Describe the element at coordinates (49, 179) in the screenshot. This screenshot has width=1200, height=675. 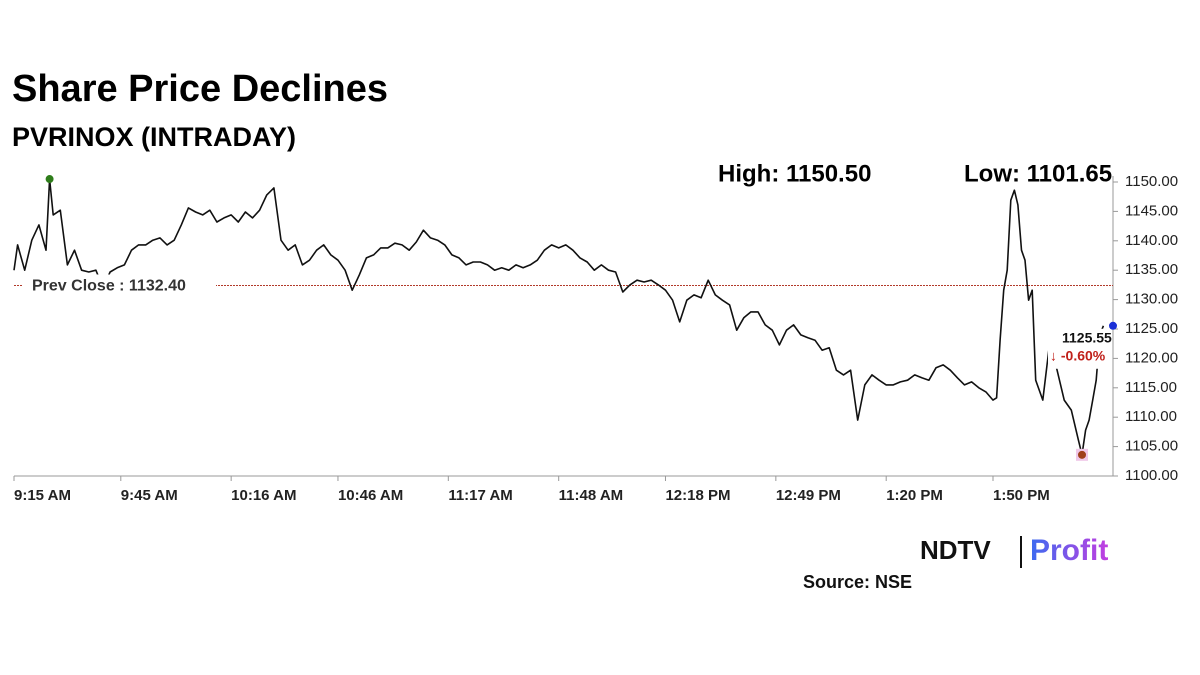
I see `high-marker` at that location.